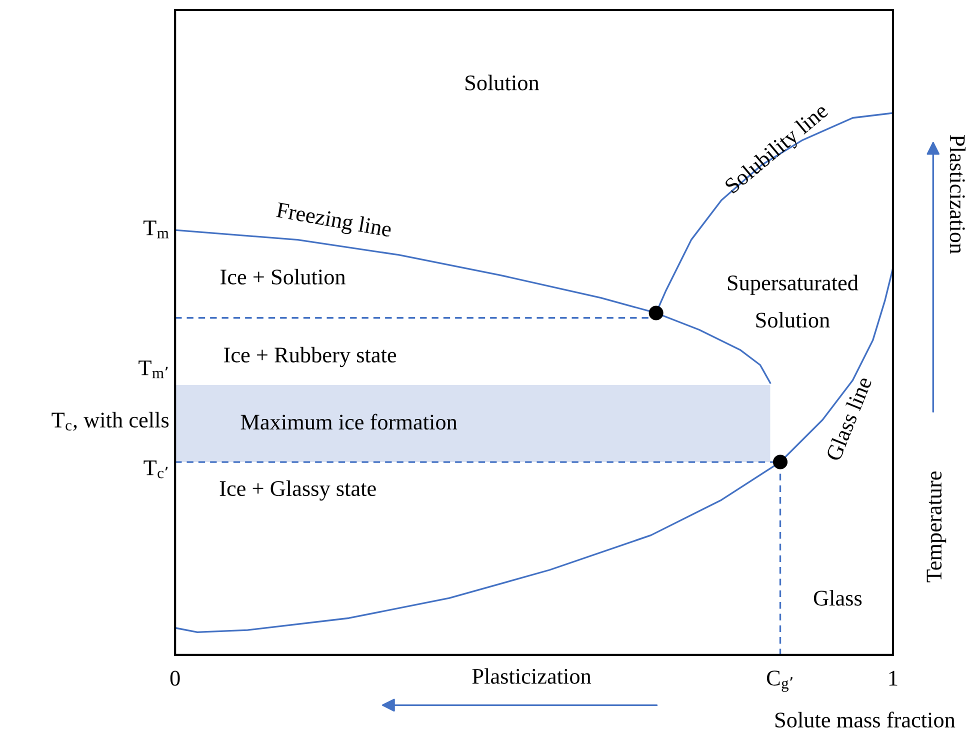 The height and width of the screenshot is (747, 970). I want to click on annotation: Maximum ice formation, so click(349, 422).